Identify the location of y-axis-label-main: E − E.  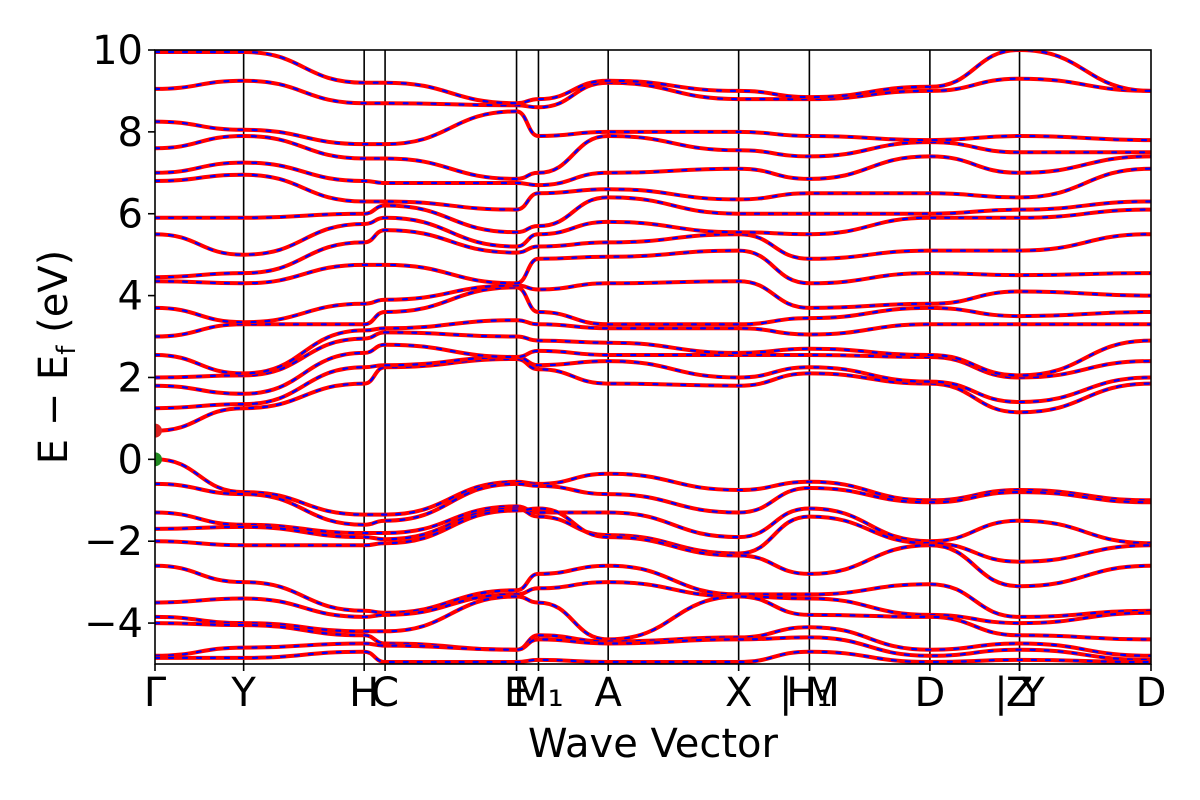
(54, 410).